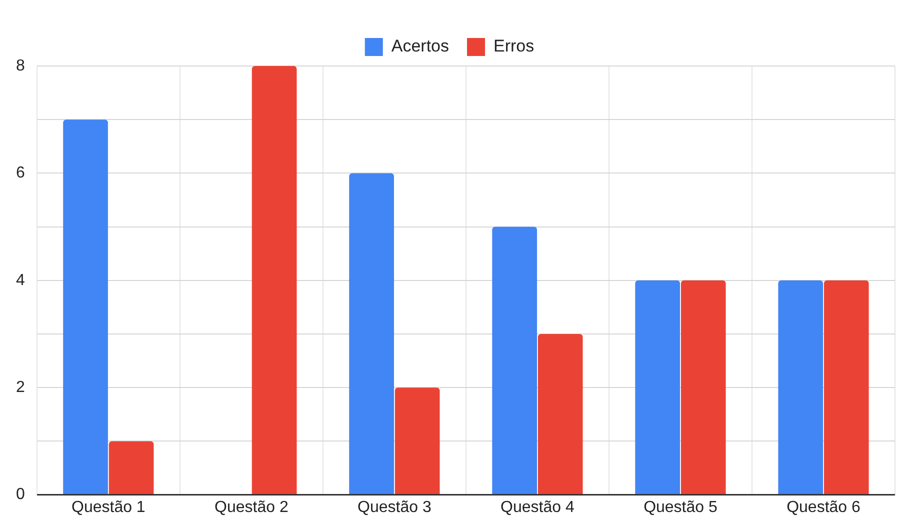  Describe the element at coordinates (395, 507) in the screenshot. I see `x-tick-label: Questão 3` at that location.